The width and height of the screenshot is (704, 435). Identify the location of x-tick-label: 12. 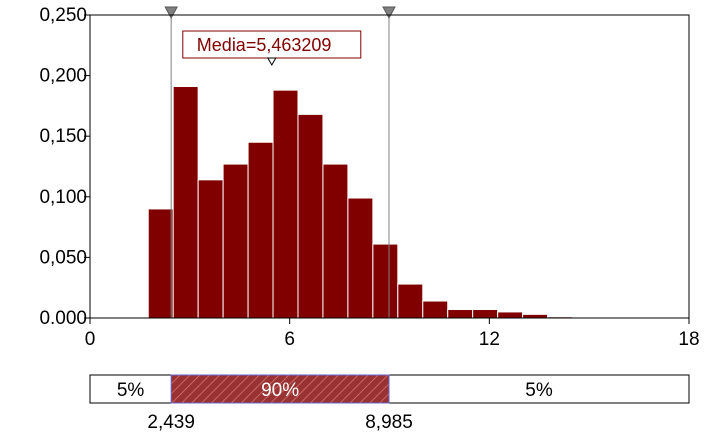
(489, 339).